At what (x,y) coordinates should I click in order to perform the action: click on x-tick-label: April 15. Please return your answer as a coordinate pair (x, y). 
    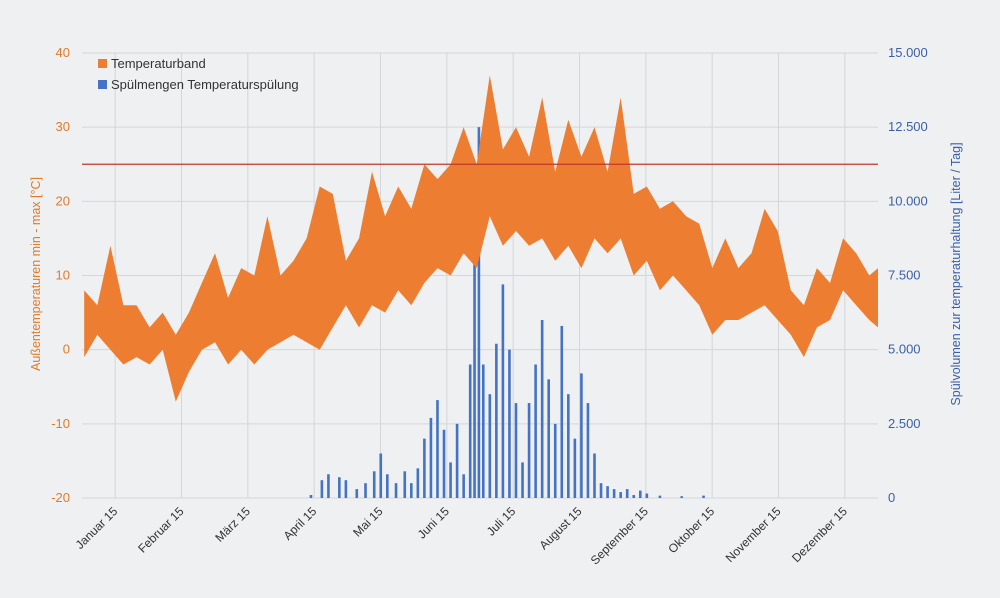
    Looking at the image, I should click on (300, 523).